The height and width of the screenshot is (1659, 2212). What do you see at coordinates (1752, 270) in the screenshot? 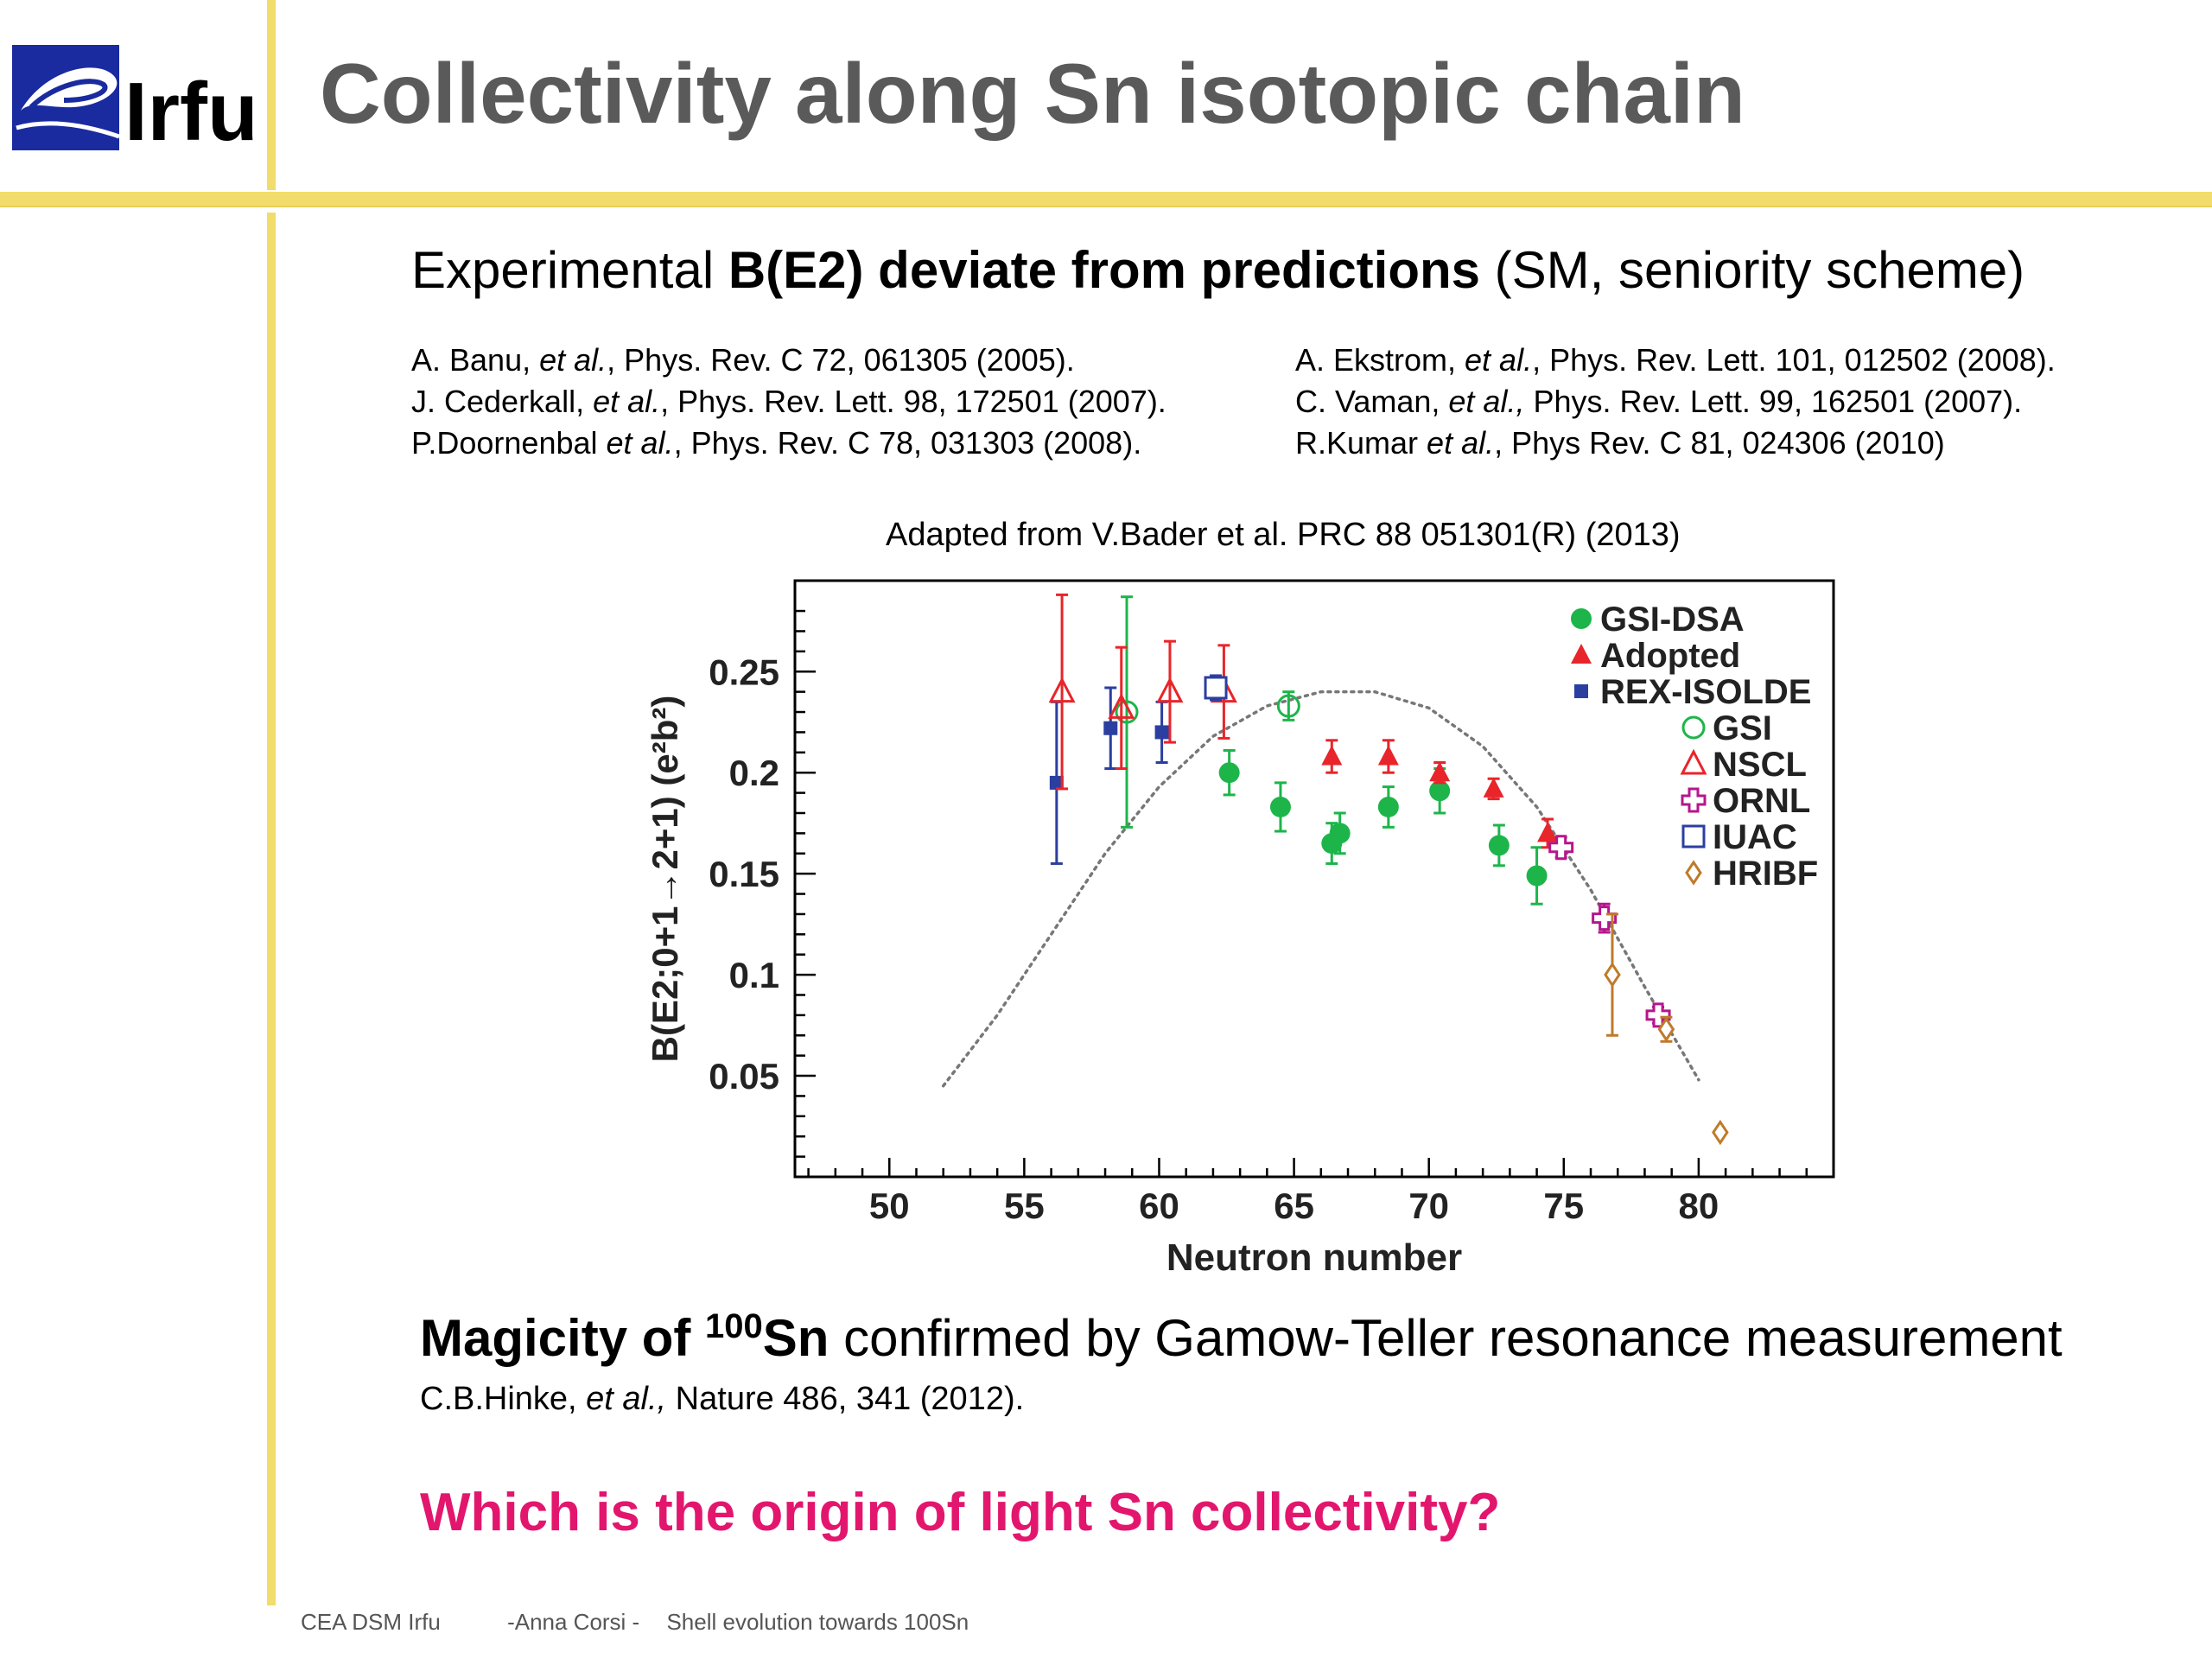
I see `subheading-suffix: (SM, seniority scheme)` at bounding box center [1752, 270].